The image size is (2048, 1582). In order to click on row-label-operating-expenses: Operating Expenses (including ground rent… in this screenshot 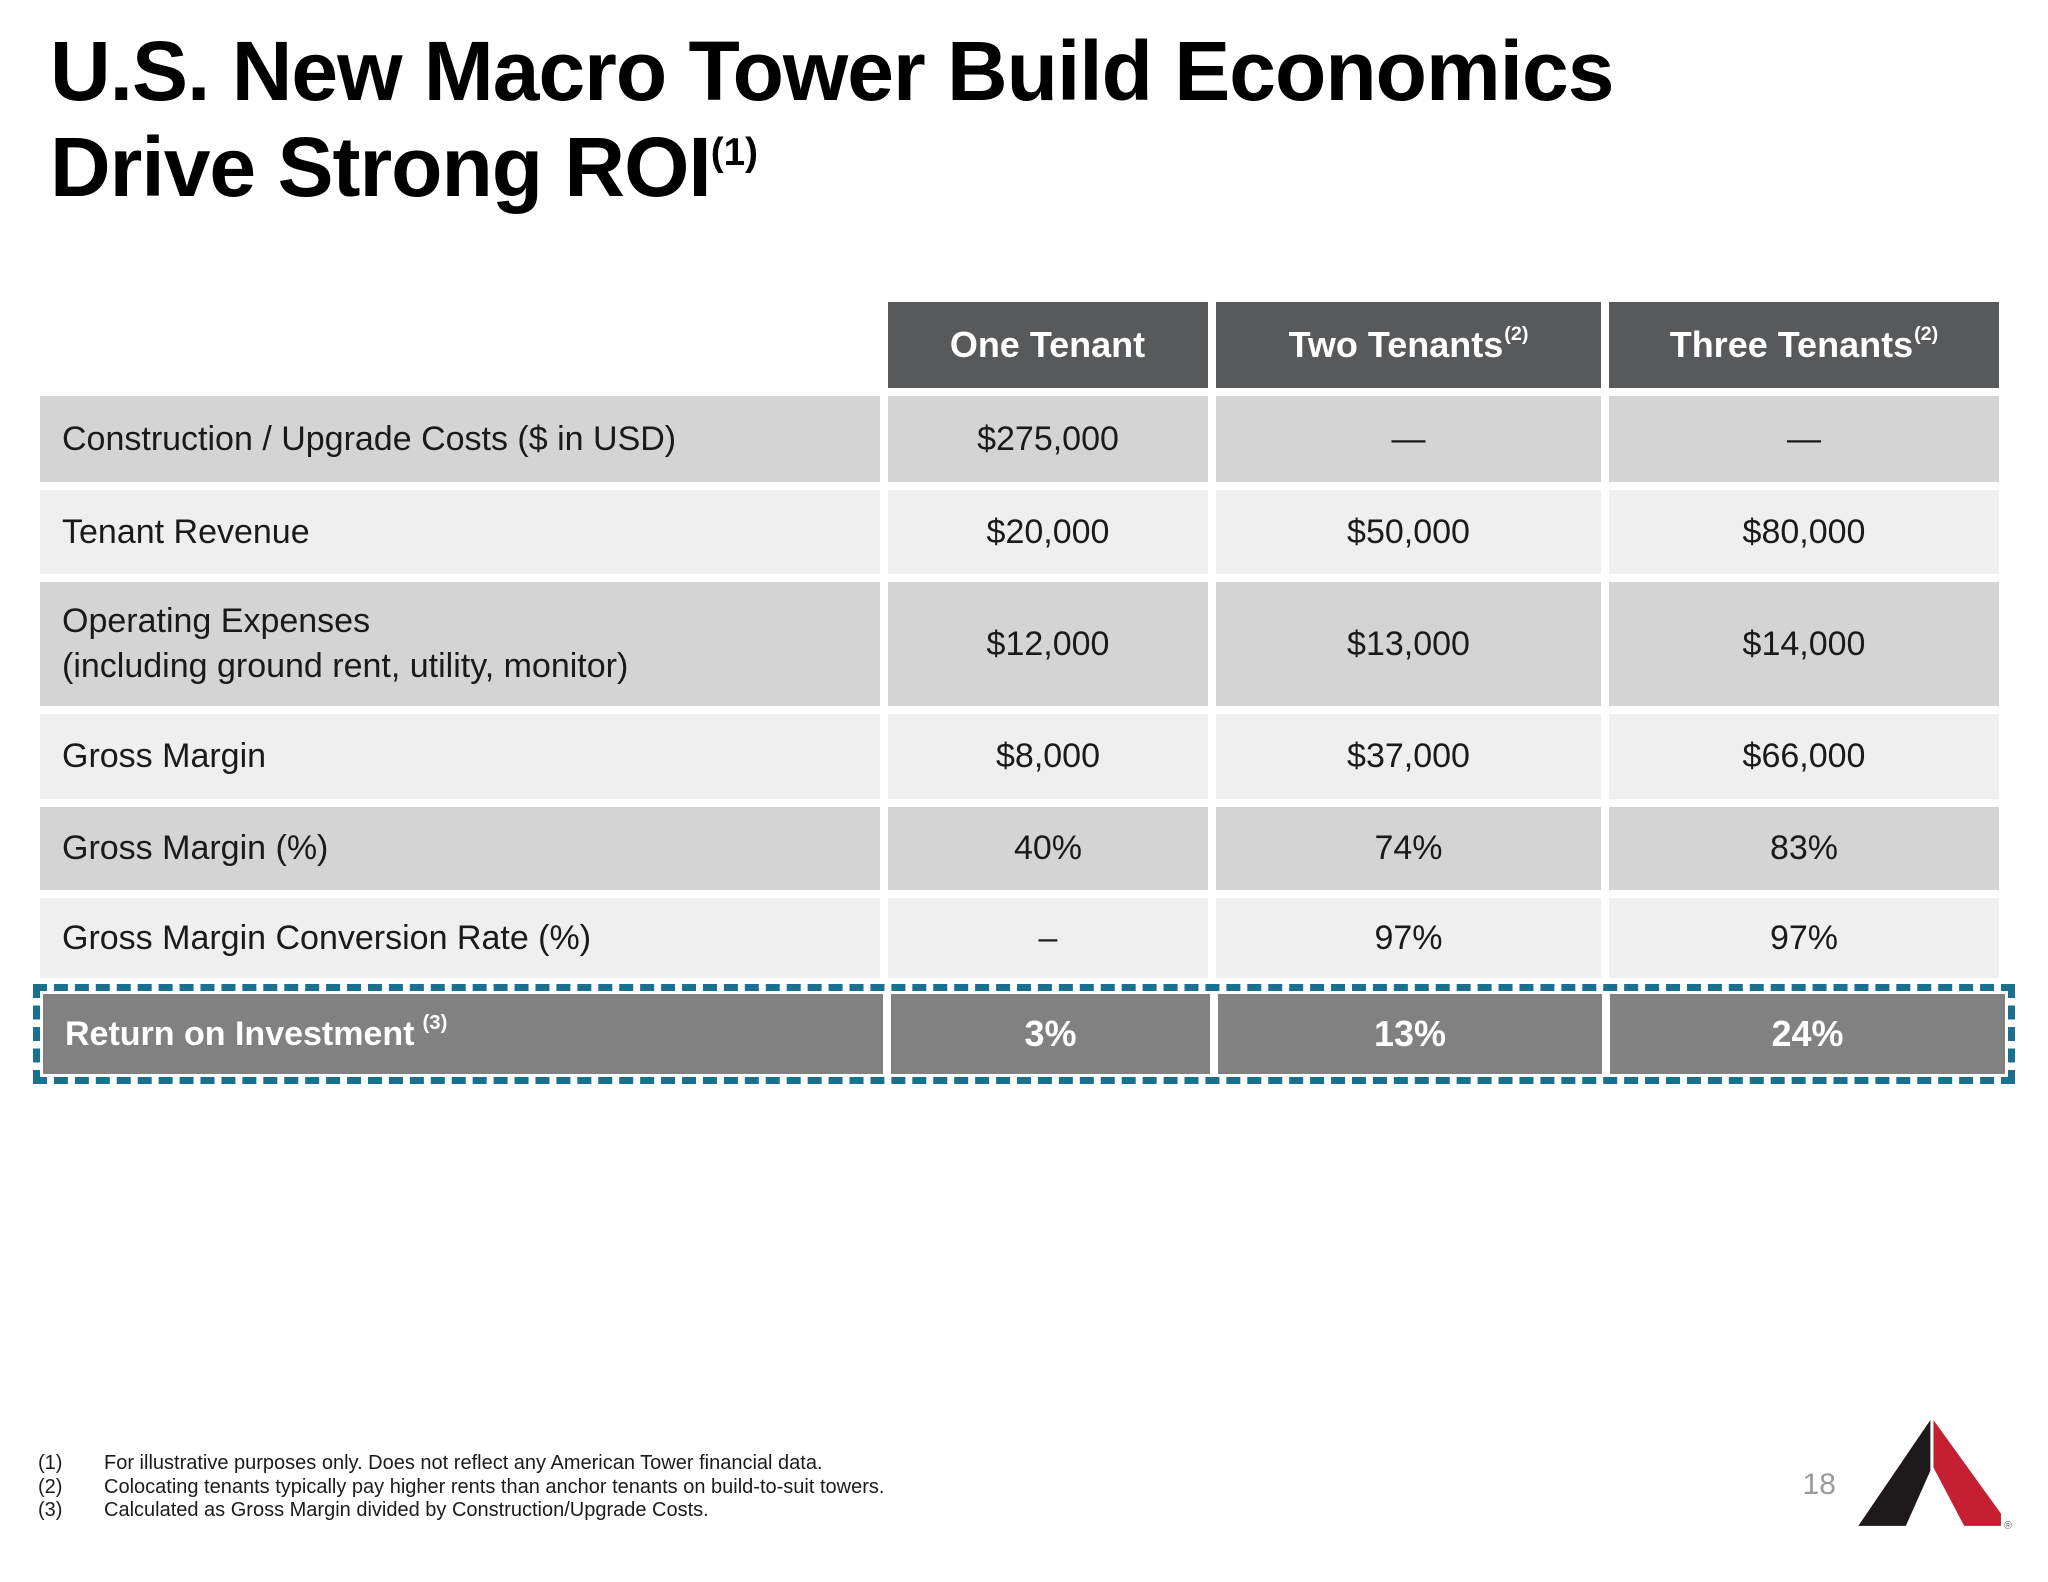, I will do `click(460, 644)`.